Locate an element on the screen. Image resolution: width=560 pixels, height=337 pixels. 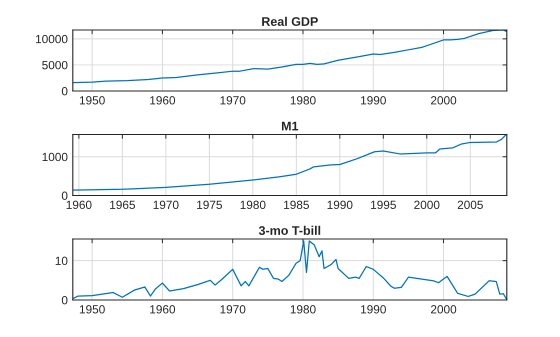
x-tick-label: 1965 is located at coordinates (123, 205).